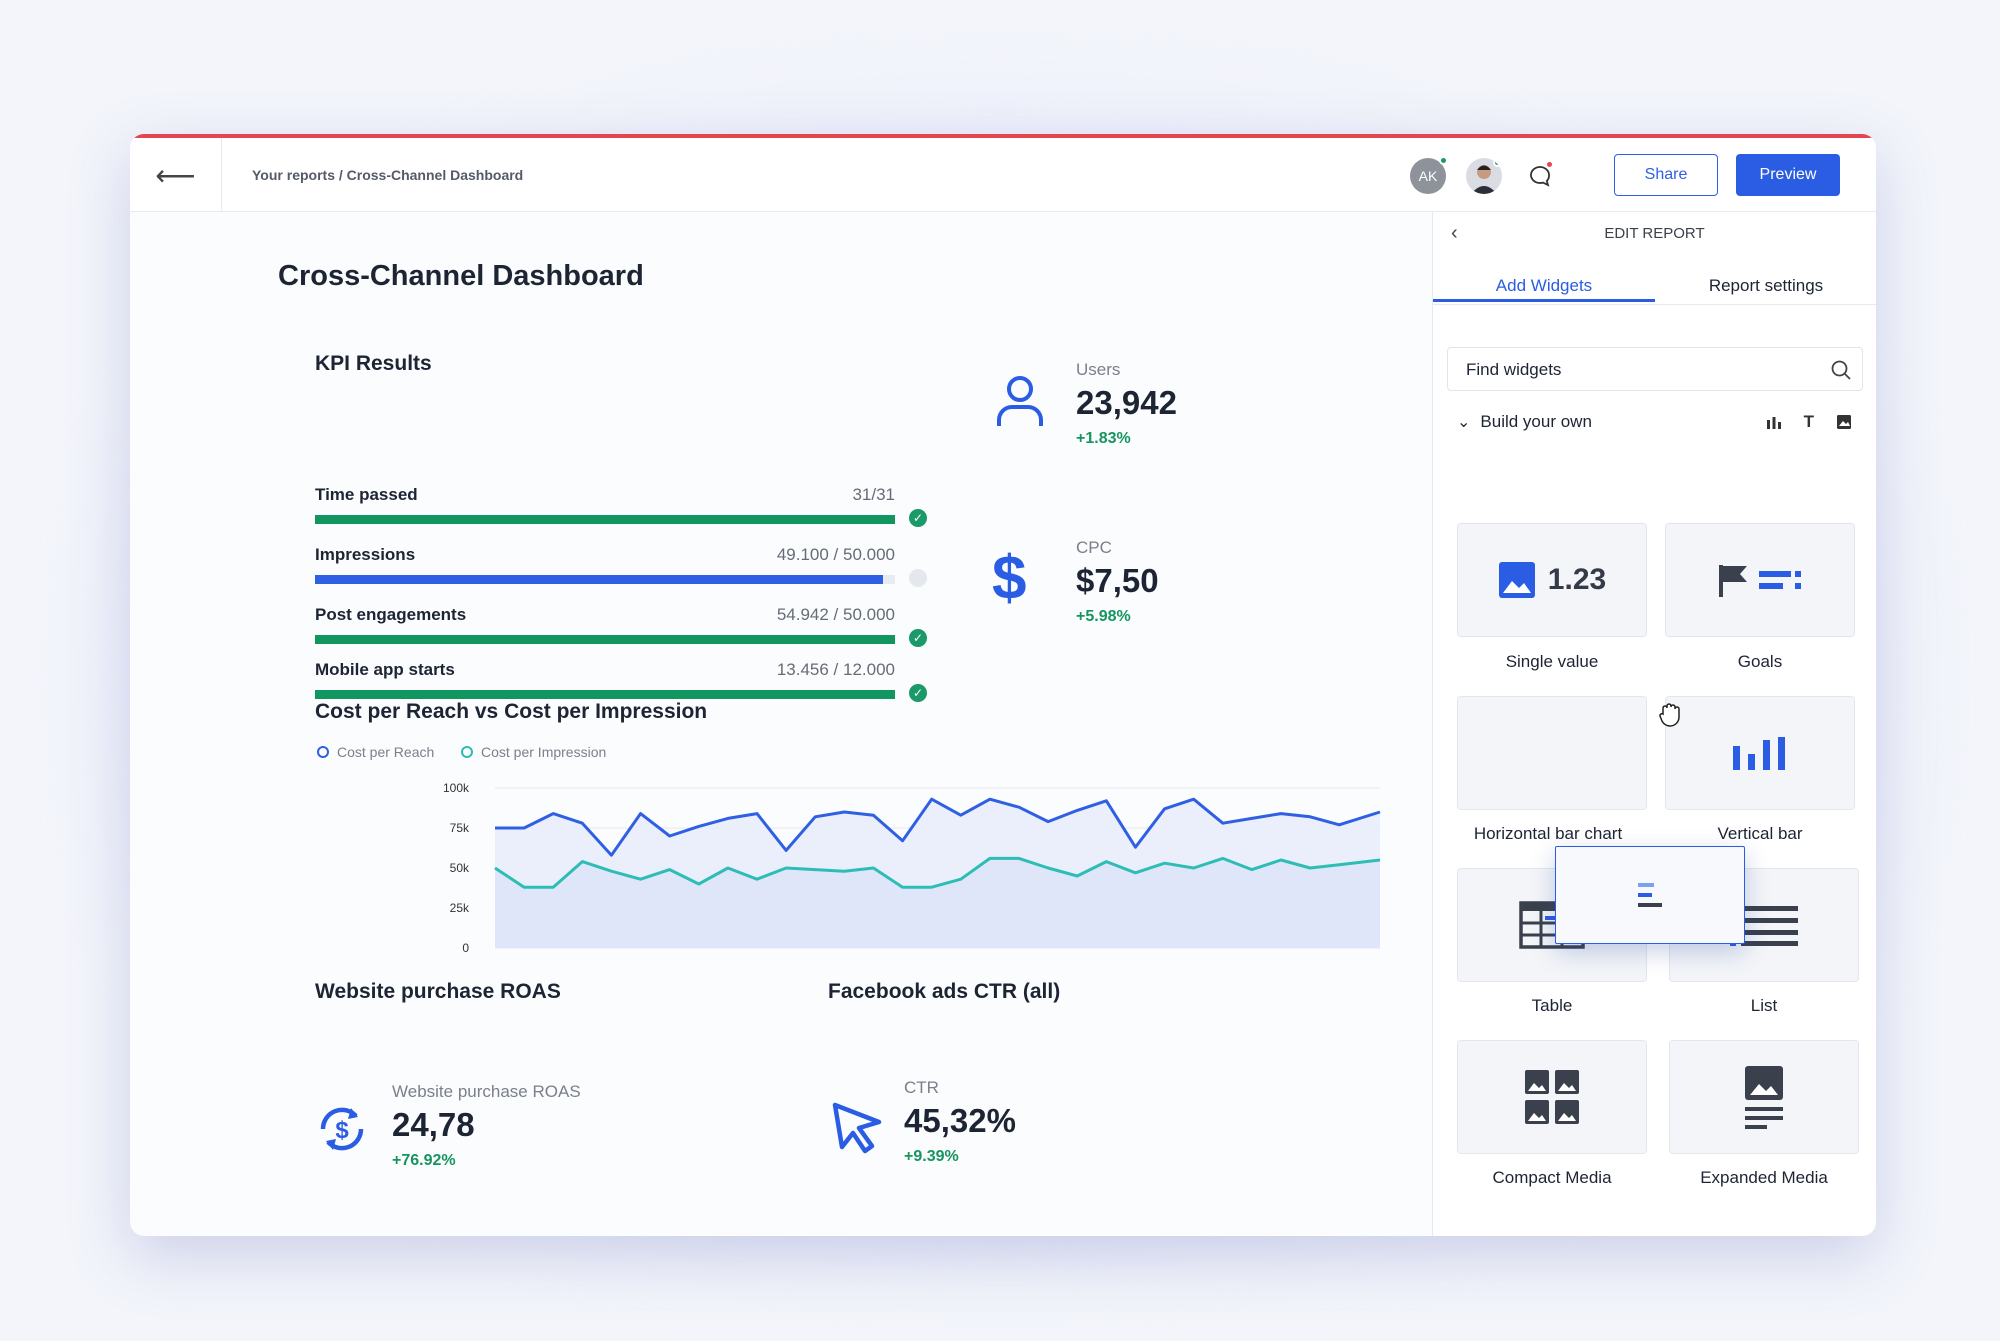  What do you see at coordinates (460, 828) in the screenshot?
I see `y-tick-label: 75k` at bounding box center [460, 828].